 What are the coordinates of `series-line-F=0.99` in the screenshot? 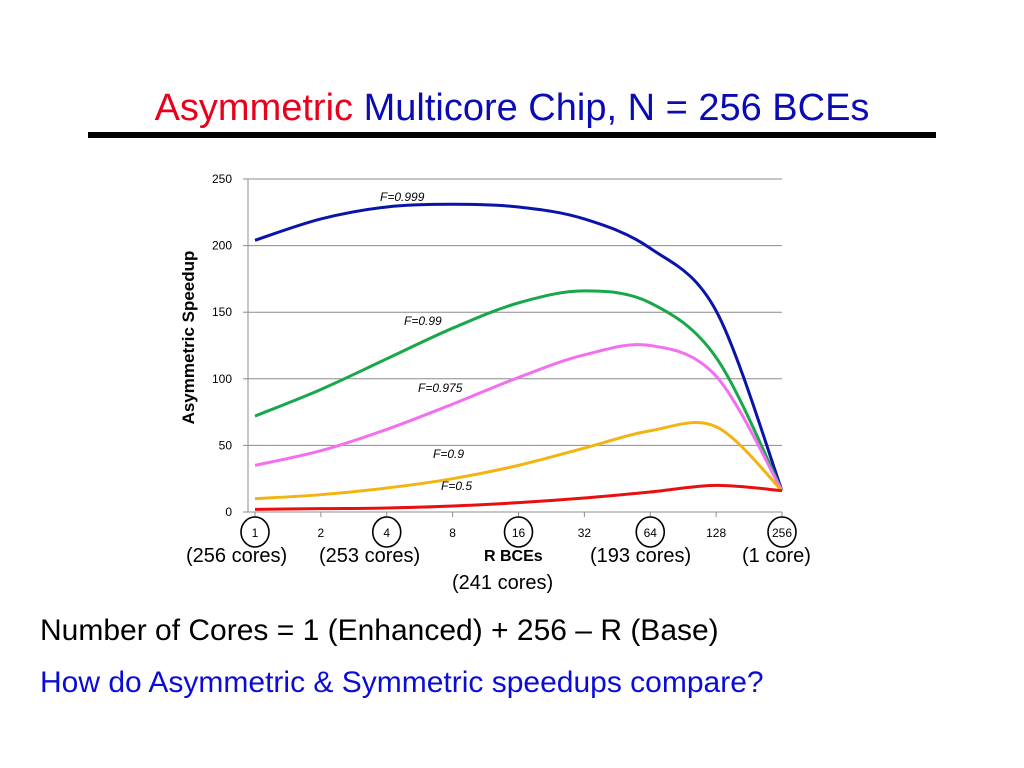 It's located at (519, 390).